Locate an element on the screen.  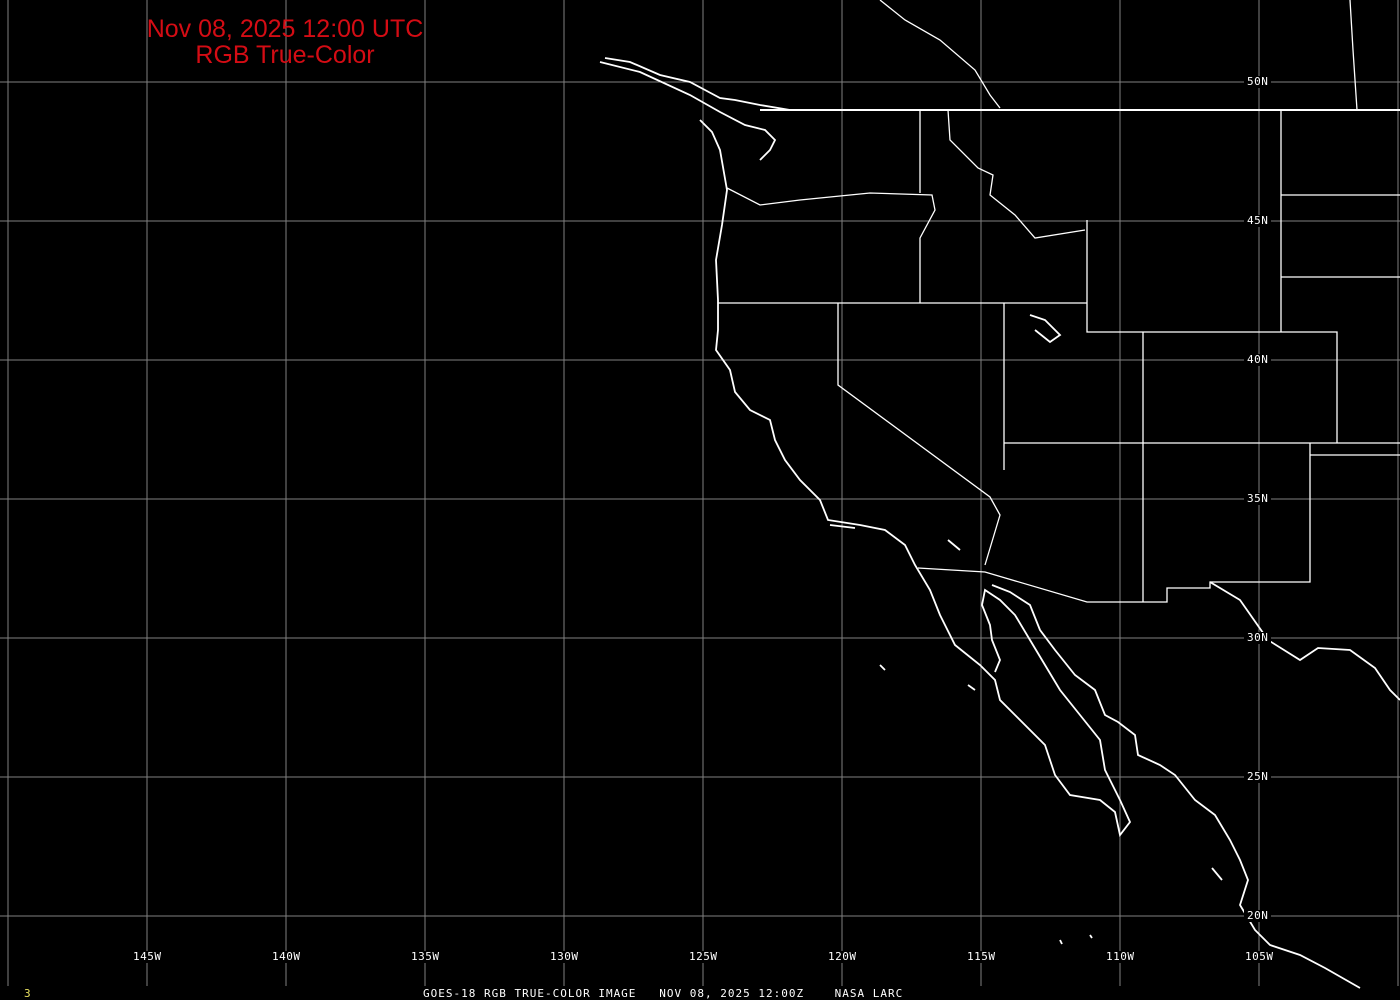
latitude-label: 25N is located at coordinates (1258, 777).